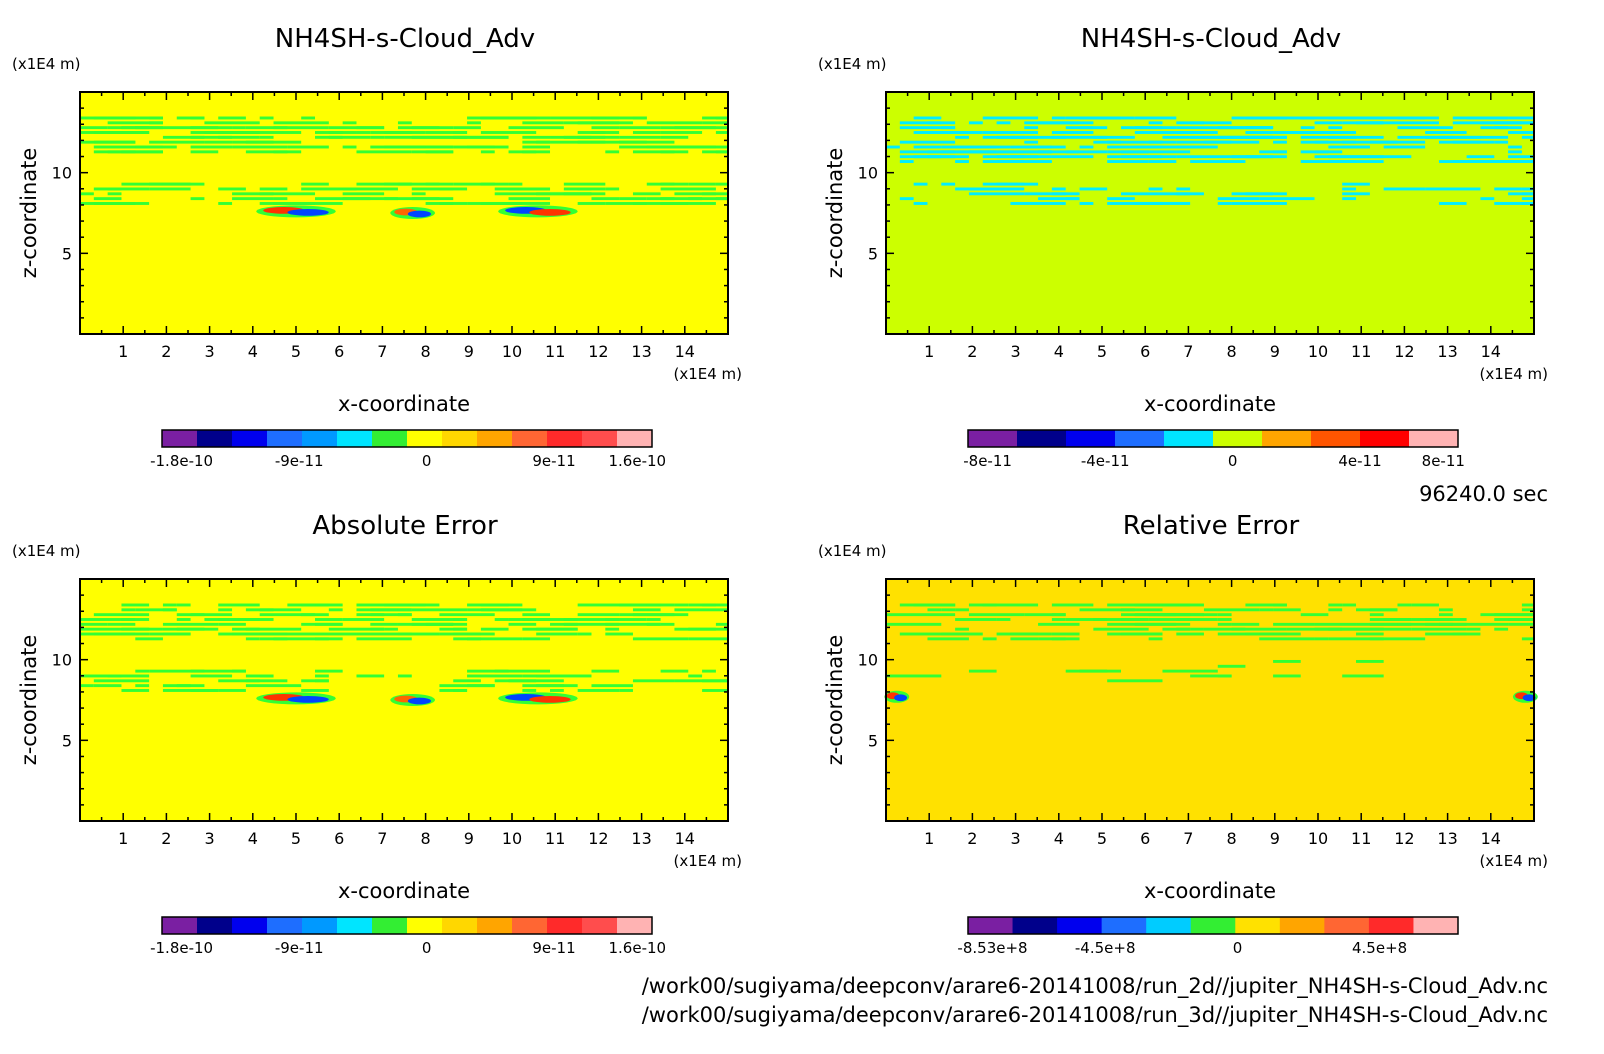 The image size is (1604, 1054). I want to click on x-tick-label: 12, so click(1404, 351).